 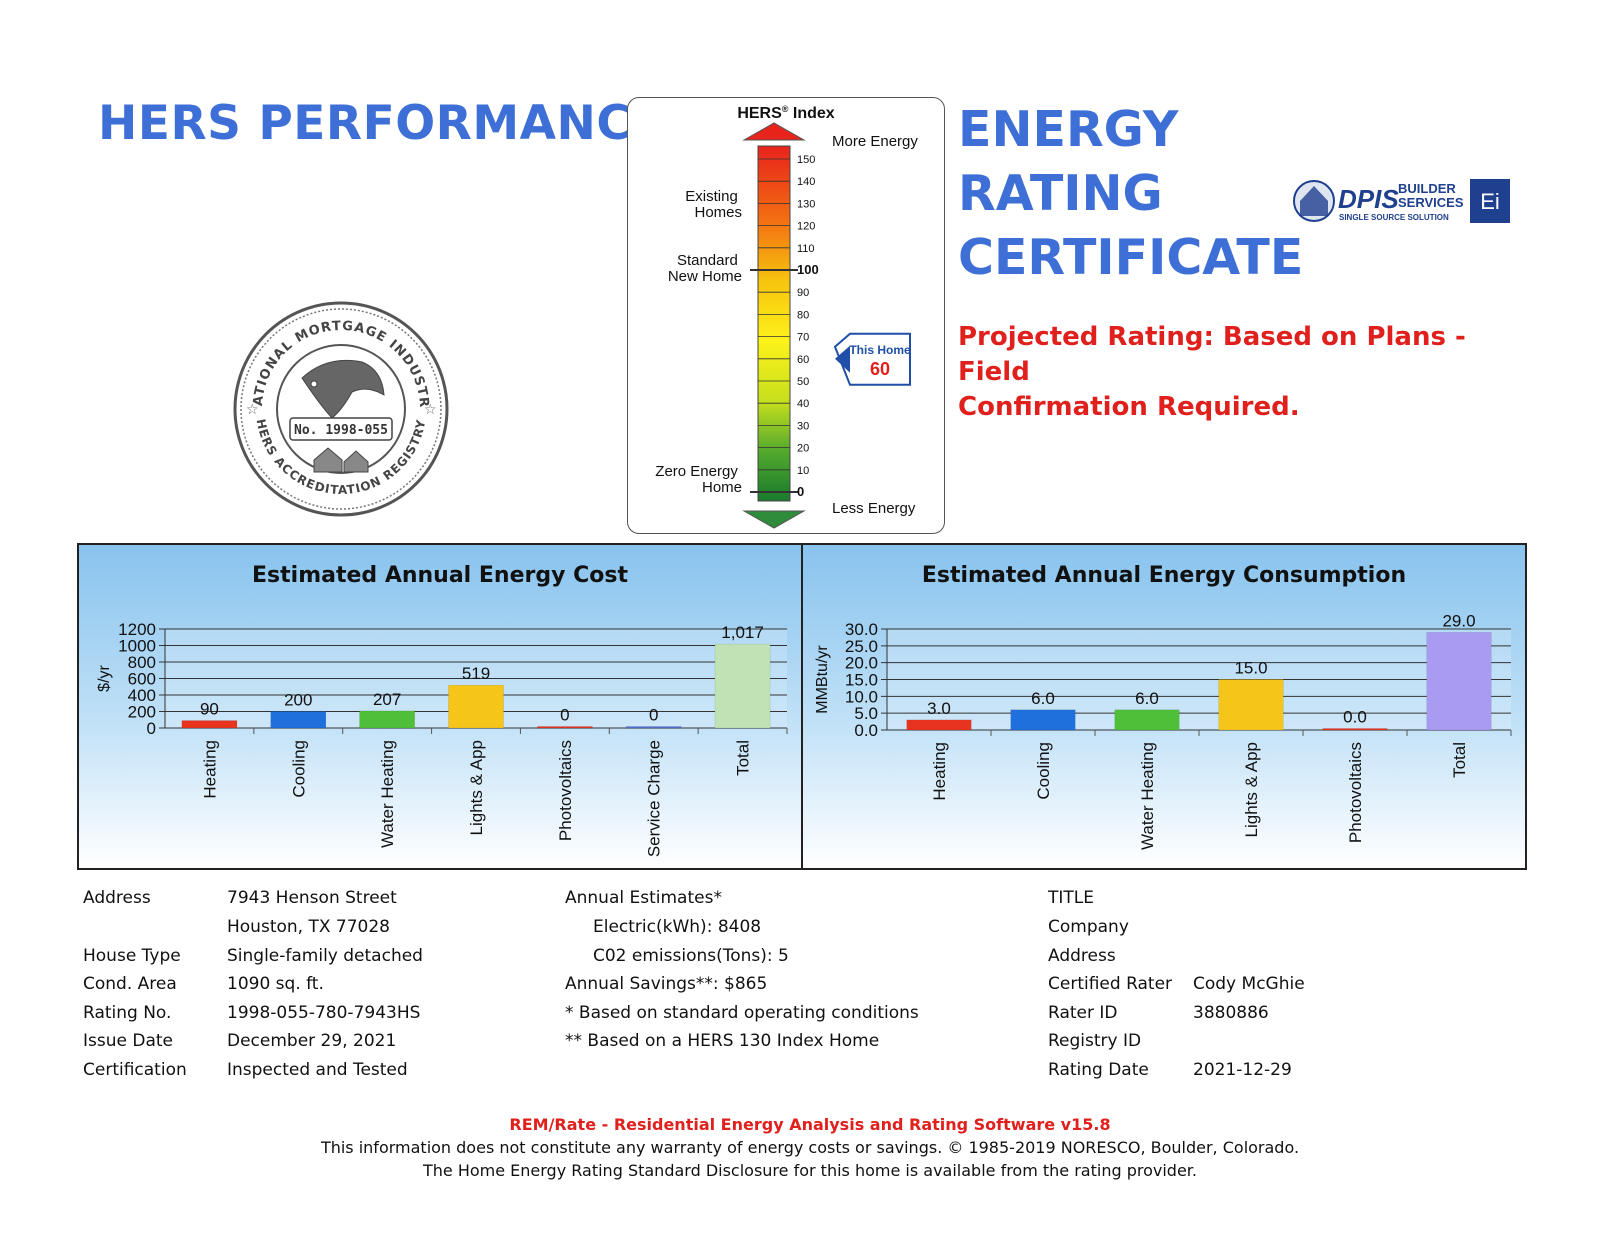 I want to click on projected-line-1: Projected Rating: Based on Plans - Field, so click(x=1212, y=354).